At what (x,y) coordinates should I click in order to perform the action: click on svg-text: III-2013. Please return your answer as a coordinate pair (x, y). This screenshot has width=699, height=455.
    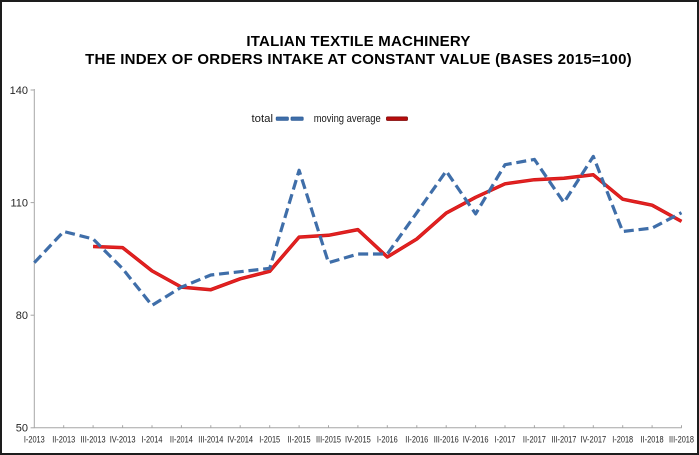
    Looking at the image, I should click on (93, 439).